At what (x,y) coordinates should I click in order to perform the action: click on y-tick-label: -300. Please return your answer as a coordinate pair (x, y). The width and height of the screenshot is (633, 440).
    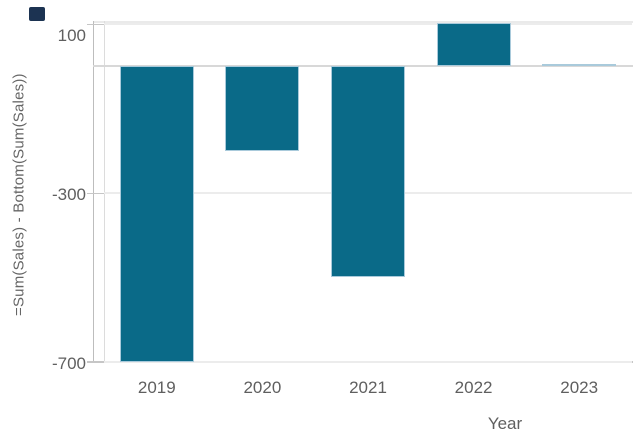
    Looking at the image, I should click on (68, 194).